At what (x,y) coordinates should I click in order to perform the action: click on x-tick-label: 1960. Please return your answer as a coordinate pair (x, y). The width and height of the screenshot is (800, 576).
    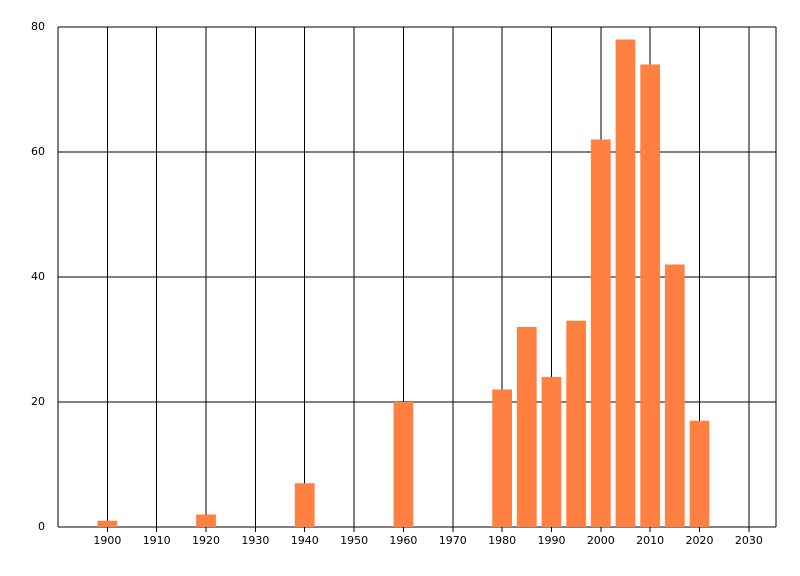
    Looking at the image, I should click on (403, 540).